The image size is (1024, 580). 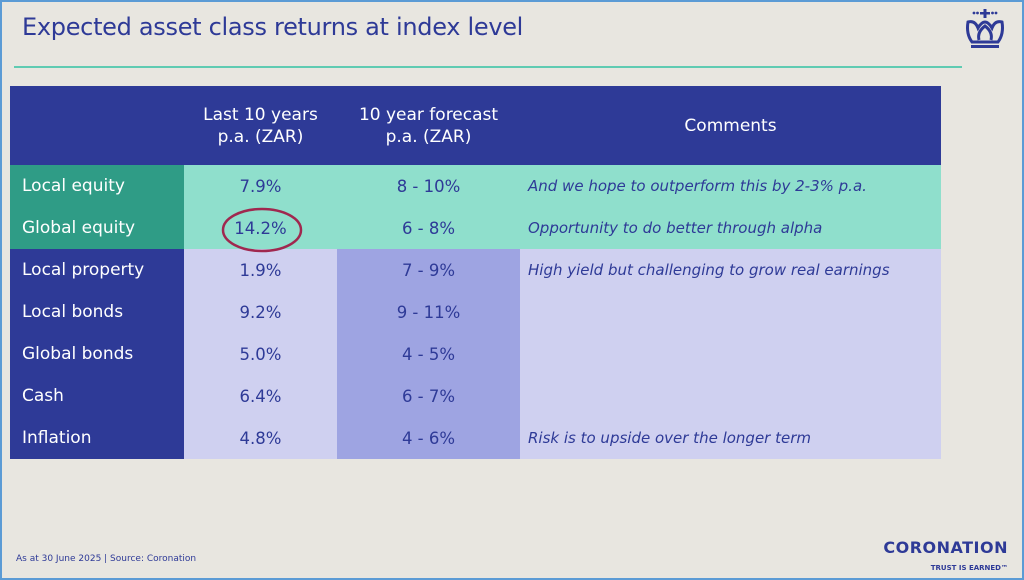 What do you see at coordinates (97, 354) in the screenshot?
I see `asset-label: Global bonds` at bounding box center [97, 354].